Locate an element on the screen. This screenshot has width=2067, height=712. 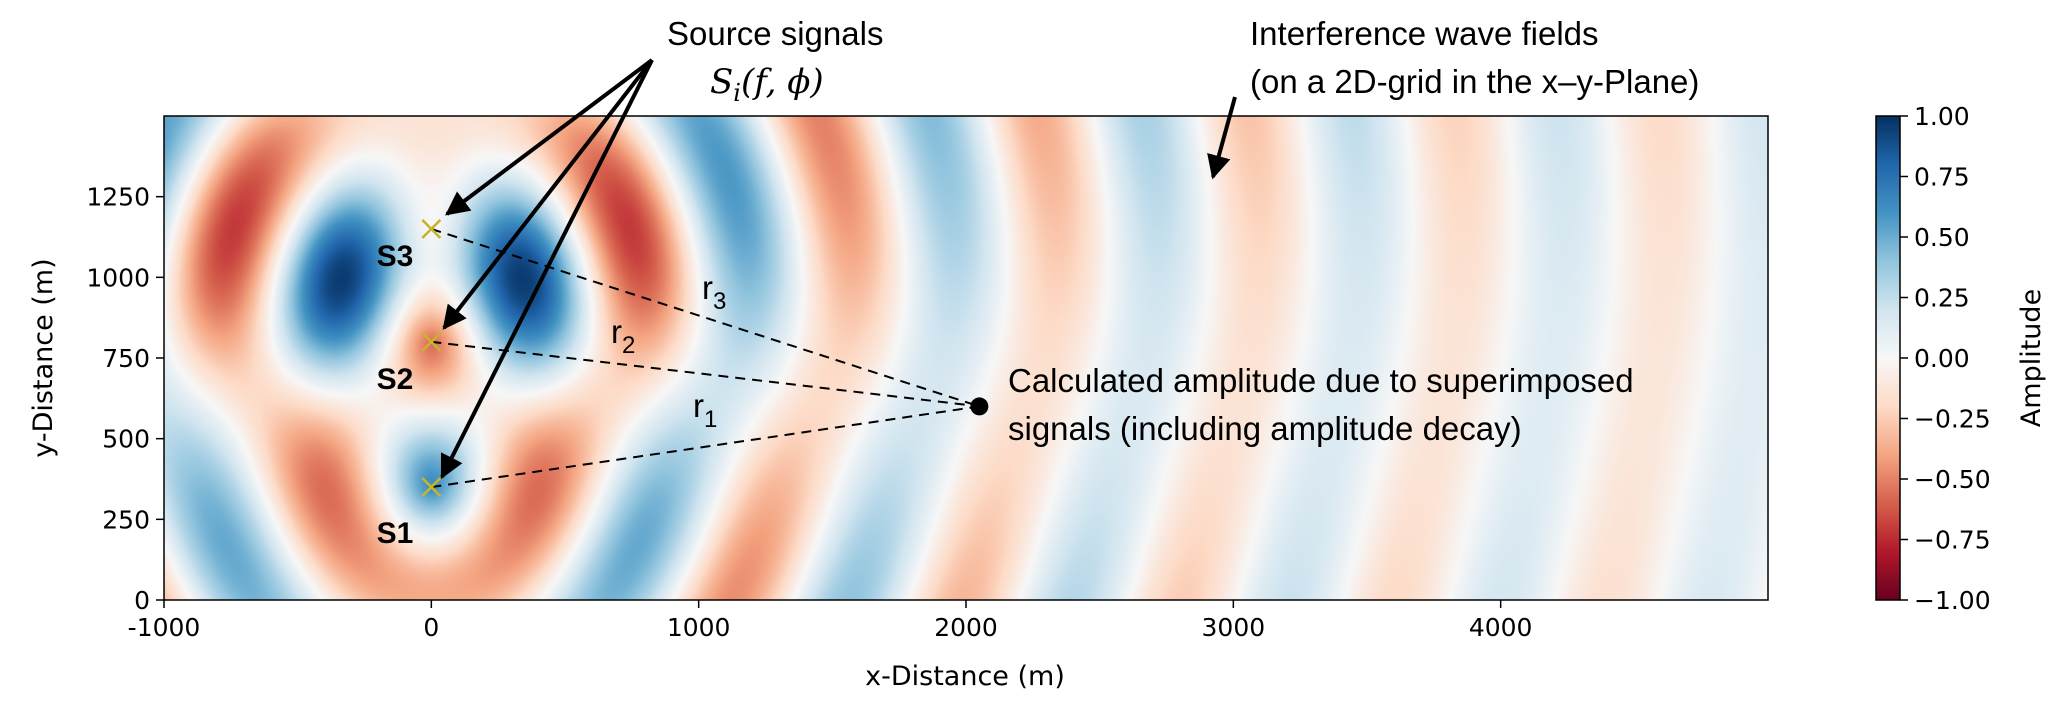
arrow-to-s1 is located at coordinates (547, 269).